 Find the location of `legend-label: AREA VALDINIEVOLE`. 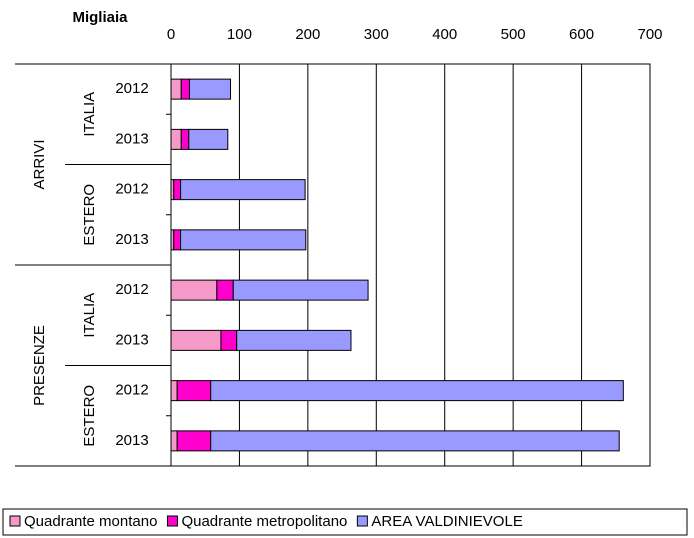

legend-label: AREA VALDINIEVOLE is located at coordinates (446, 521).